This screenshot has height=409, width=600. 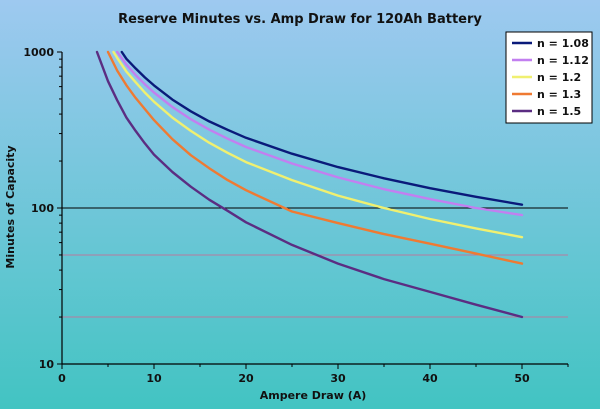 What do you see at coordinates (563, 60) in the screenshot?
I see `legend-label-2: n = 1.12` at bounding box center [563, 60].